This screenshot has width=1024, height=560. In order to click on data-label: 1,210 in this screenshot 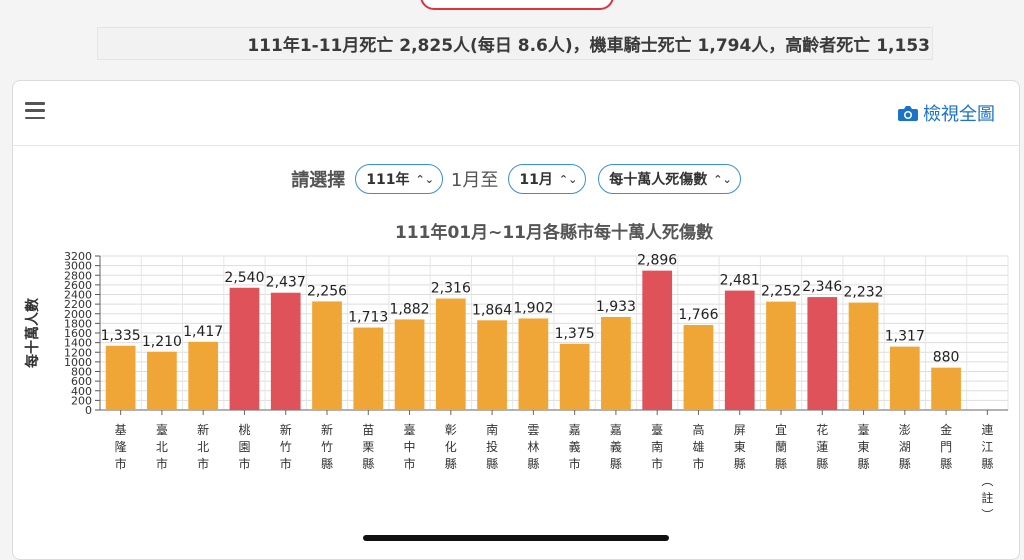, I will do `click(162, 342)`.